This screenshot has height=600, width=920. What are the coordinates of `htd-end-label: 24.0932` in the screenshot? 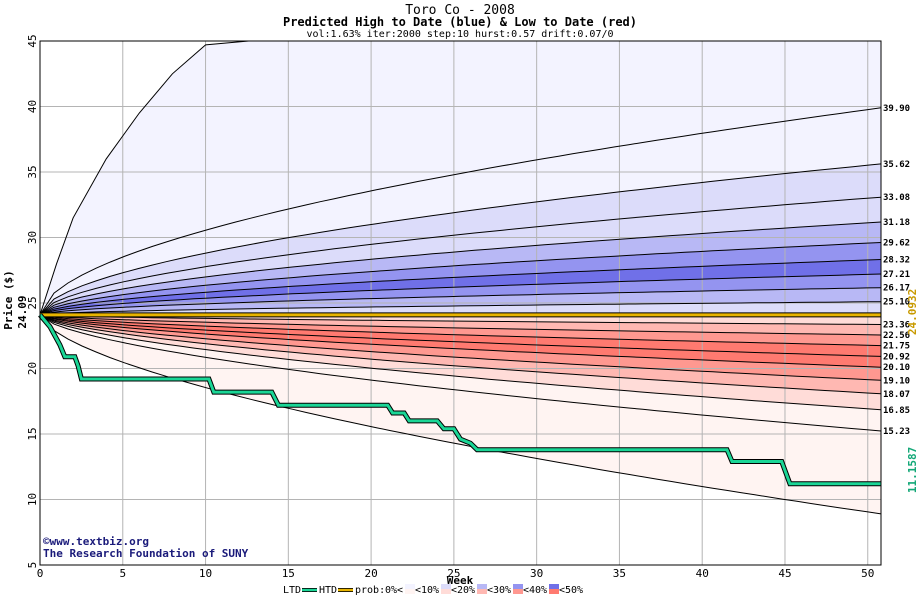 It's located at (912, 312).